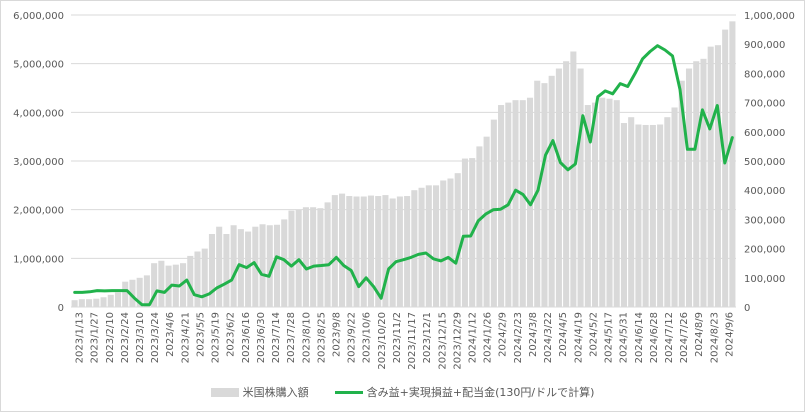  Describe the element at coordinates (38, 65) in the screenshot. I see `y-left-tick-label: 5,000,000` at that location.